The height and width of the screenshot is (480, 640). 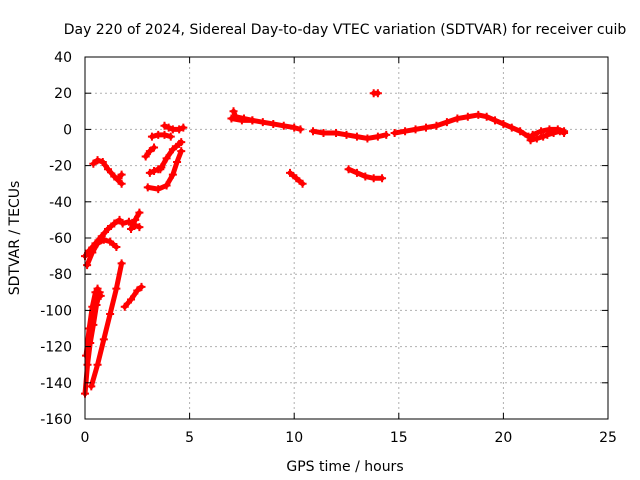 I want to click on y-tick-label: -20, so click(x=60, y=167).